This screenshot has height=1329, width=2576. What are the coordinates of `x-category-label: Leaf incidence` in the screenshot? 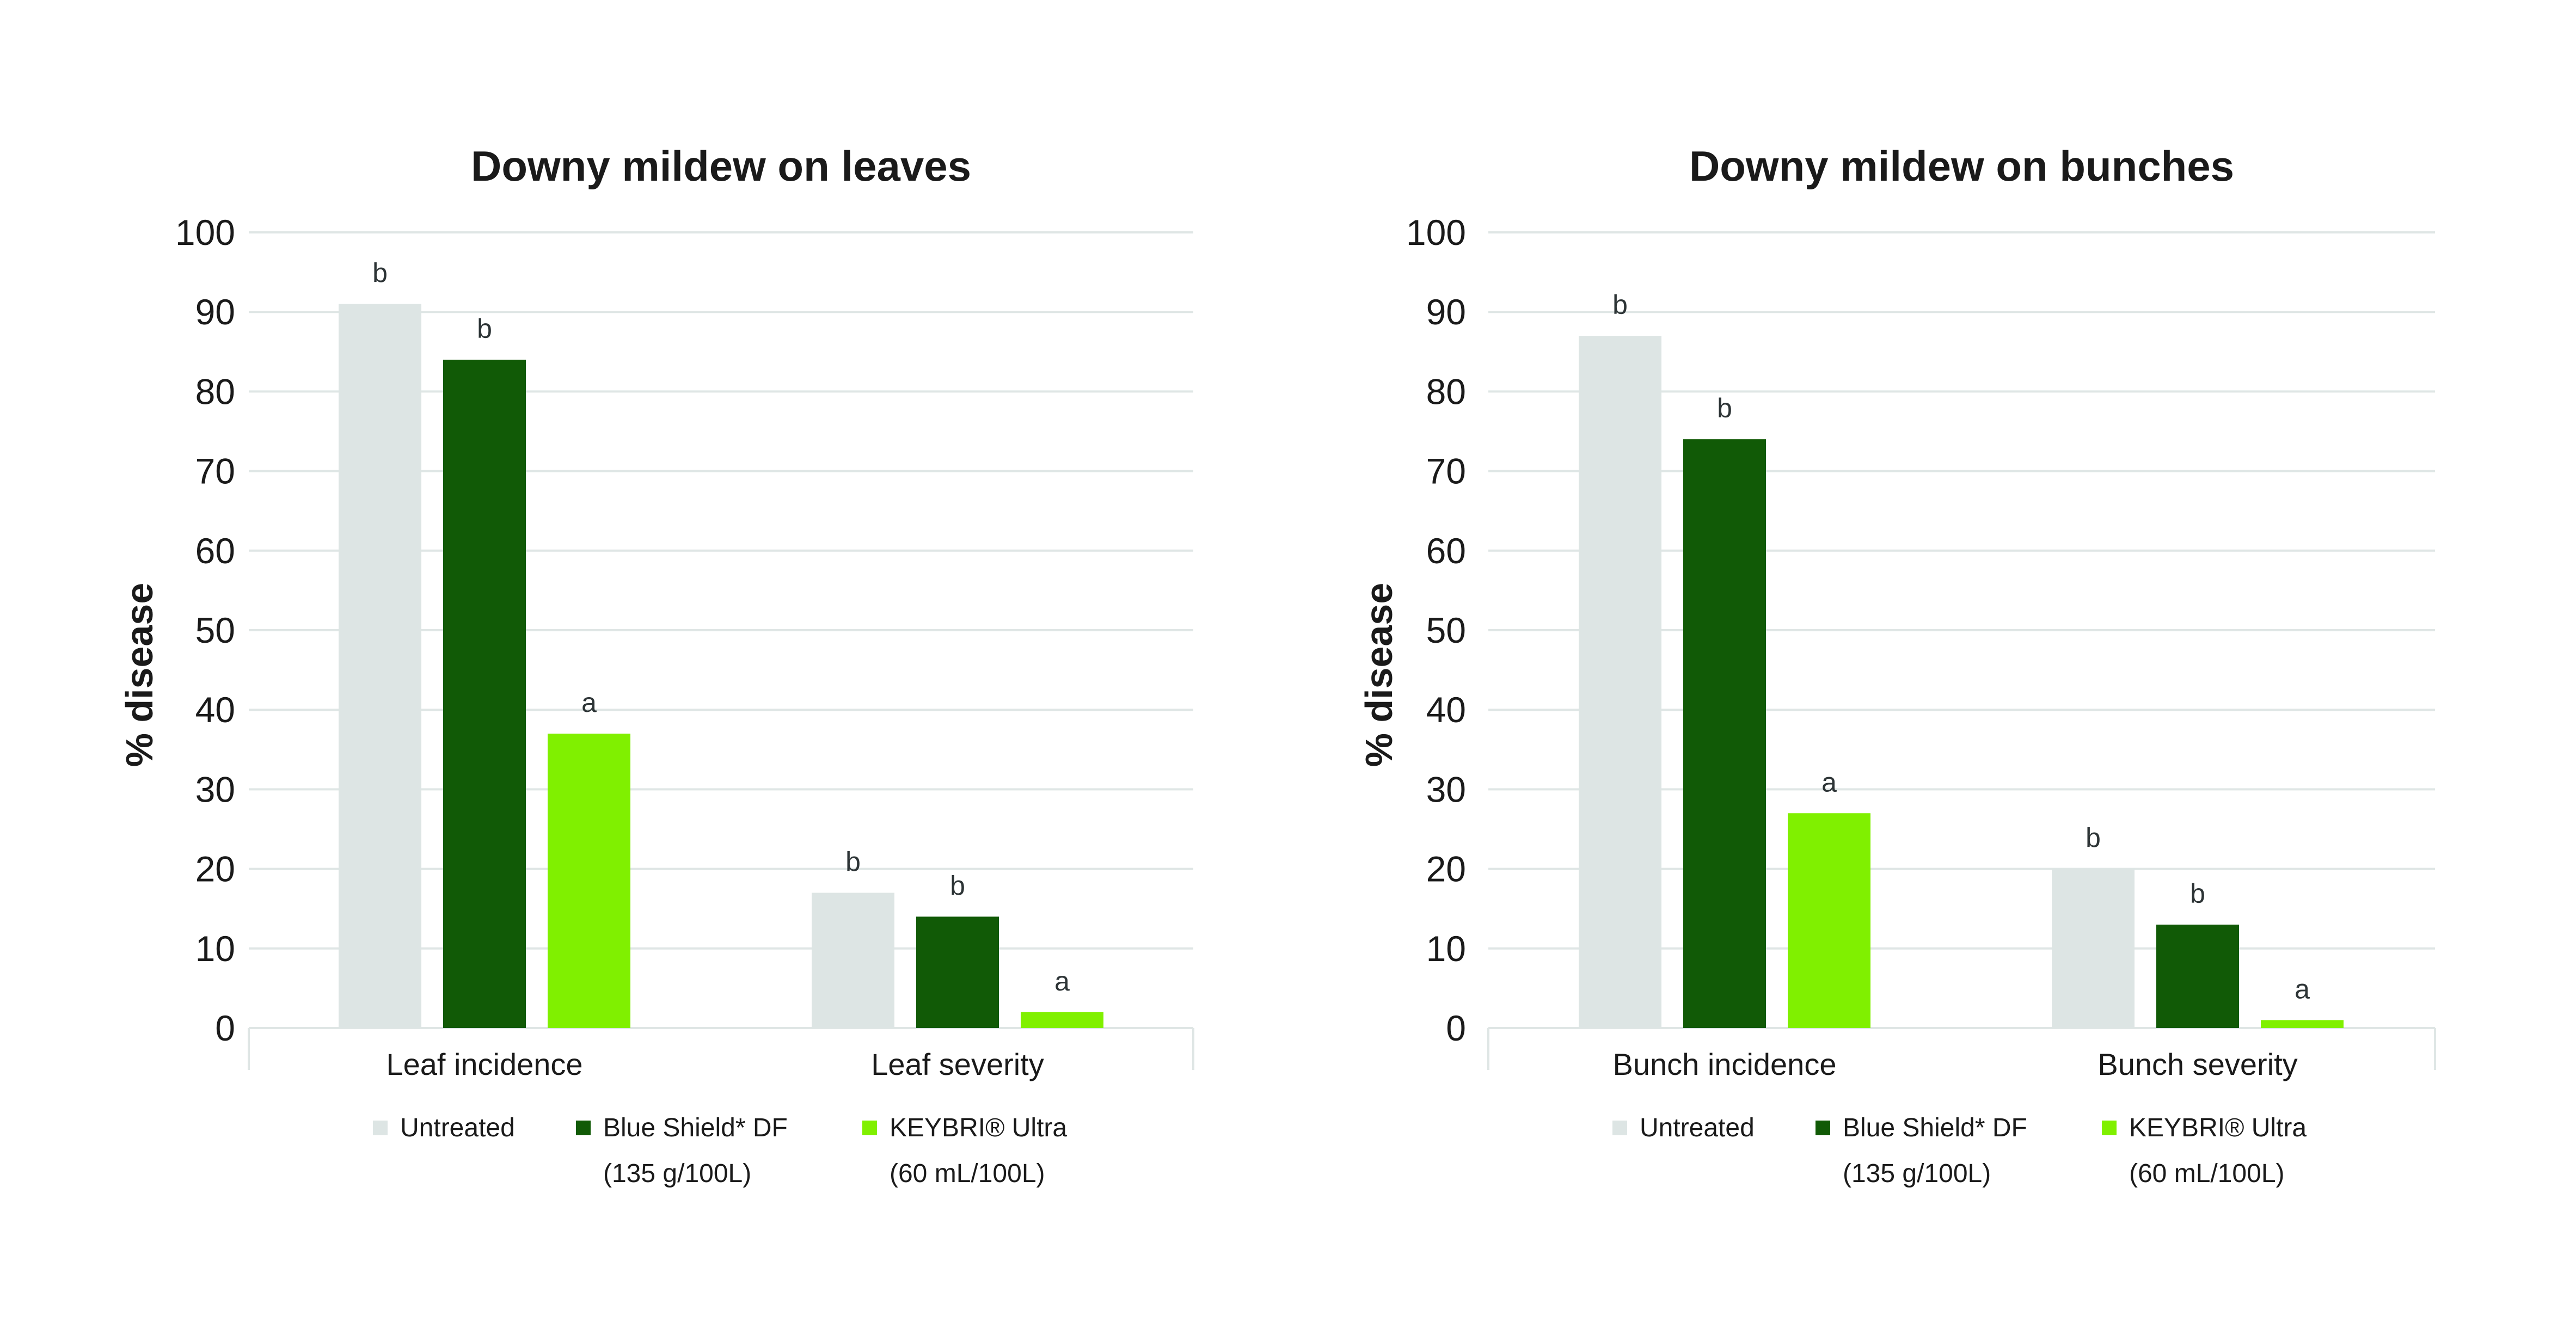 It's located at (484, 1064).